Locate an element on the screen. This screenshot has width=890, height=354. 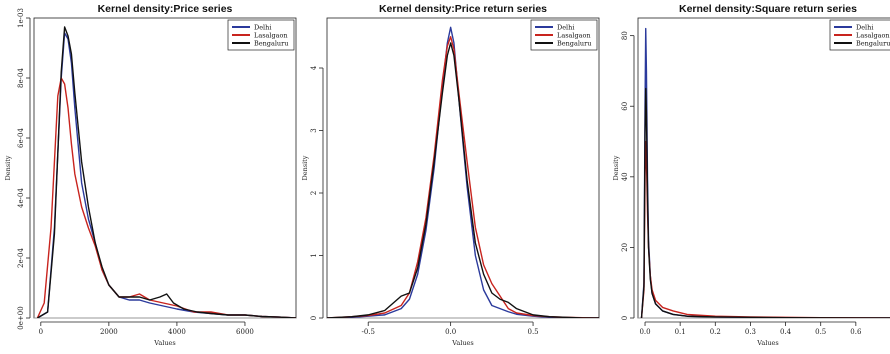
x-tick-label: 0.1 is located at coordinates (680, 332).